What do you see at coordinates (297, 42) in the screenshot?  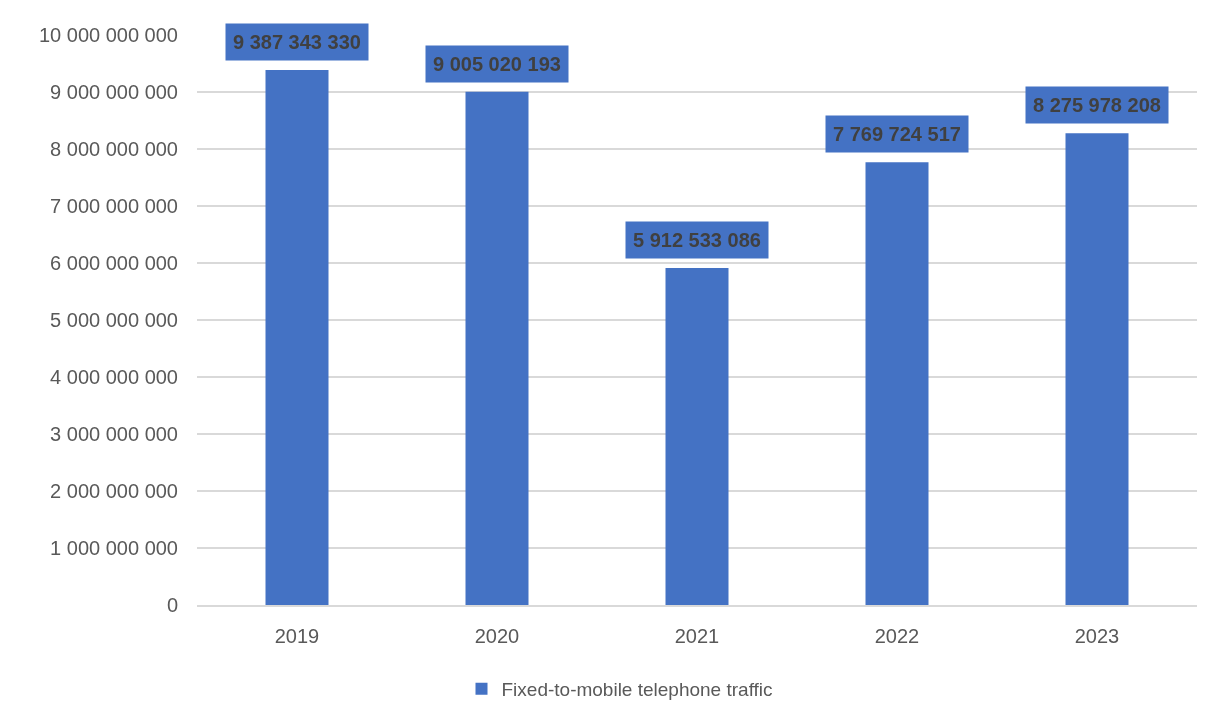 I see `data-label: 9 387 343 330` at bounding box center [297, 42].